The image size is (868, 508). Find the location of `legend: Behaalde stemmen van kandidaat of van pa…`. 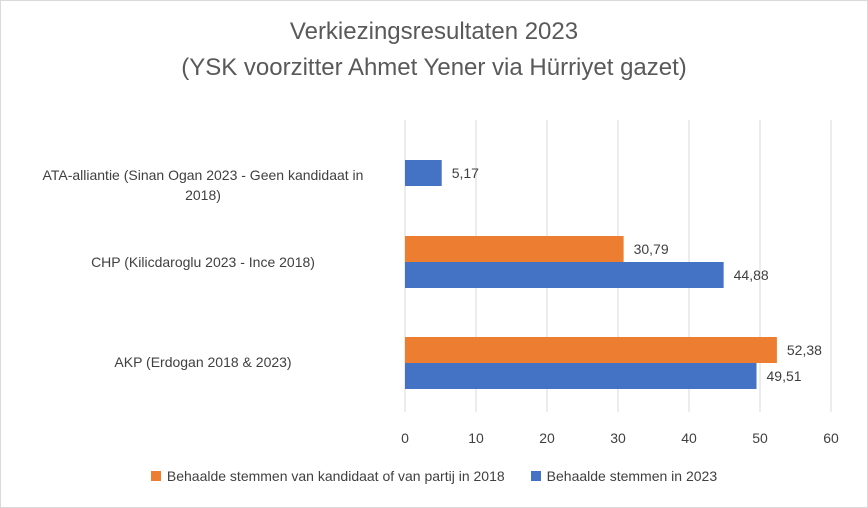

legend: Behaalde stemmen van kandidaat of van pa… is located at coordinates (434, 476).